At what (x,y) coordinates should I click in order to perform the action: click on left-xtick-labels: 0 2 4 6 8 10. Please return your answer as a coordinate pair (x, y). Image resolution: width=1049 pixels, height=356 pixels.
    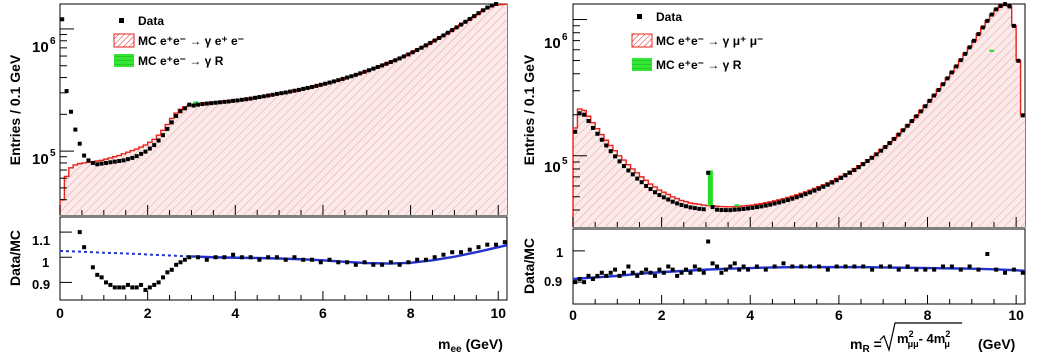
    Looking at the image, I should click on (281, 313).